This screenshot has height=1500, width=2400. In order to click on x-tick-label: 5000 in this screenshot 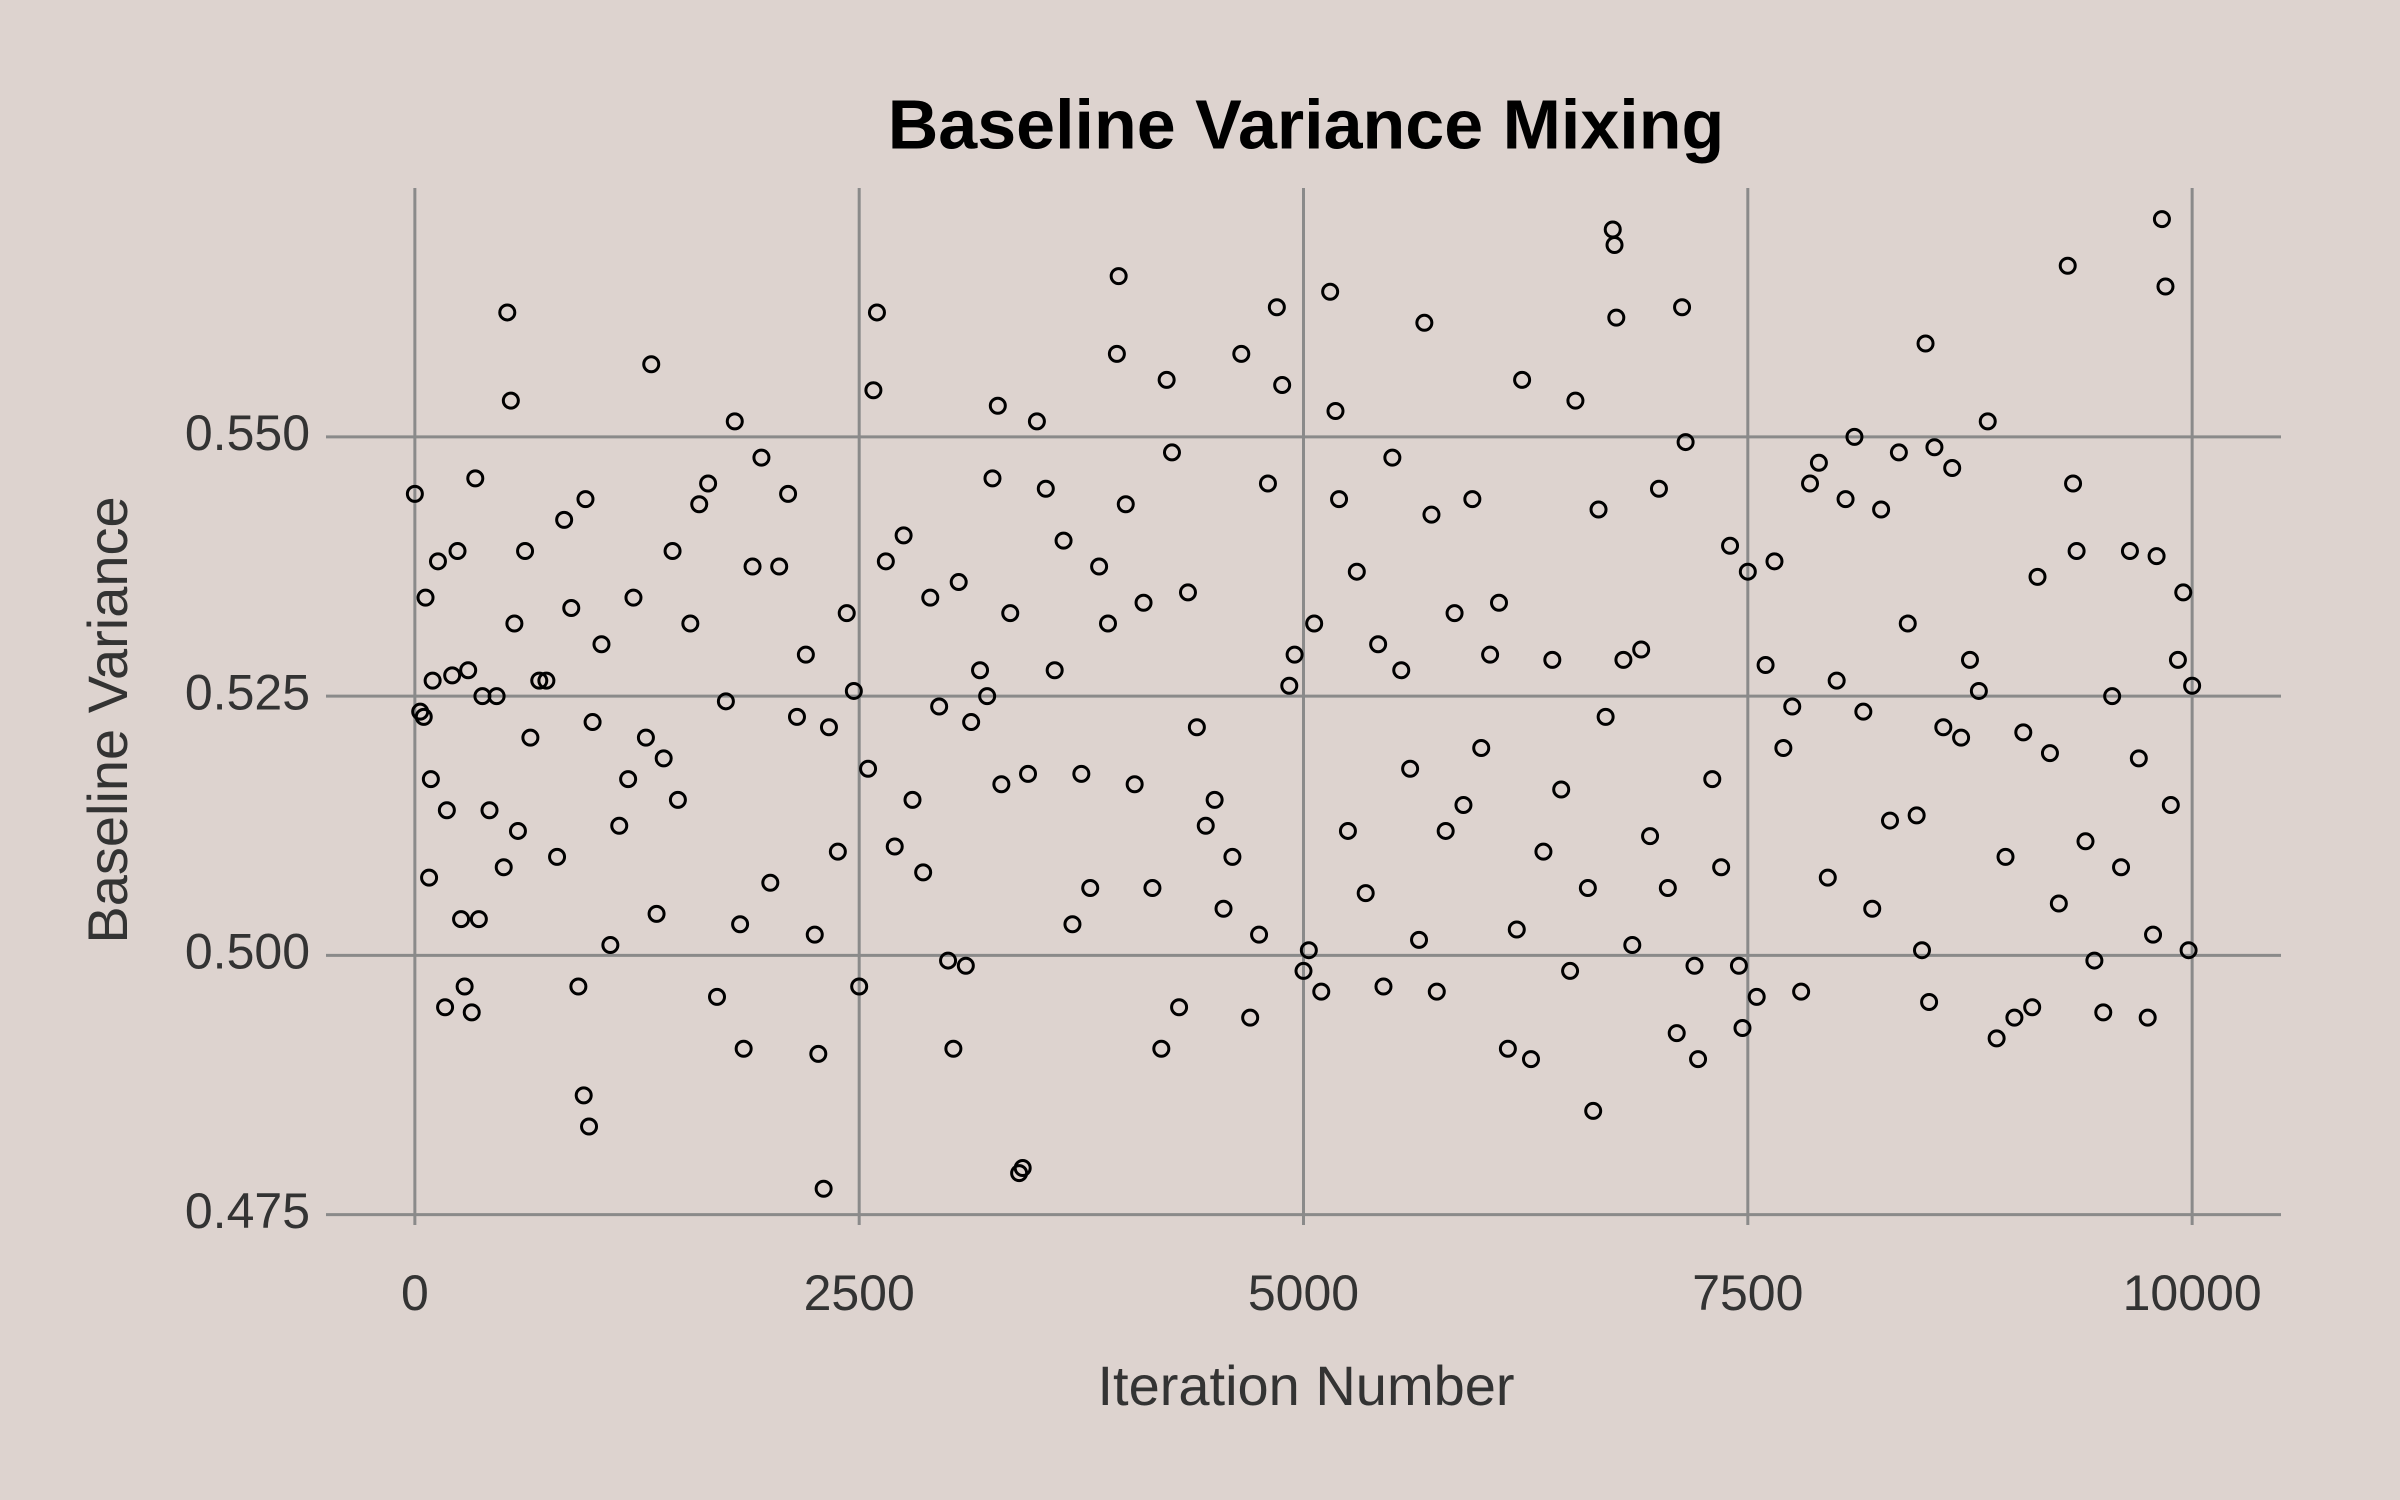, I will do `click(1303, 1293)`.